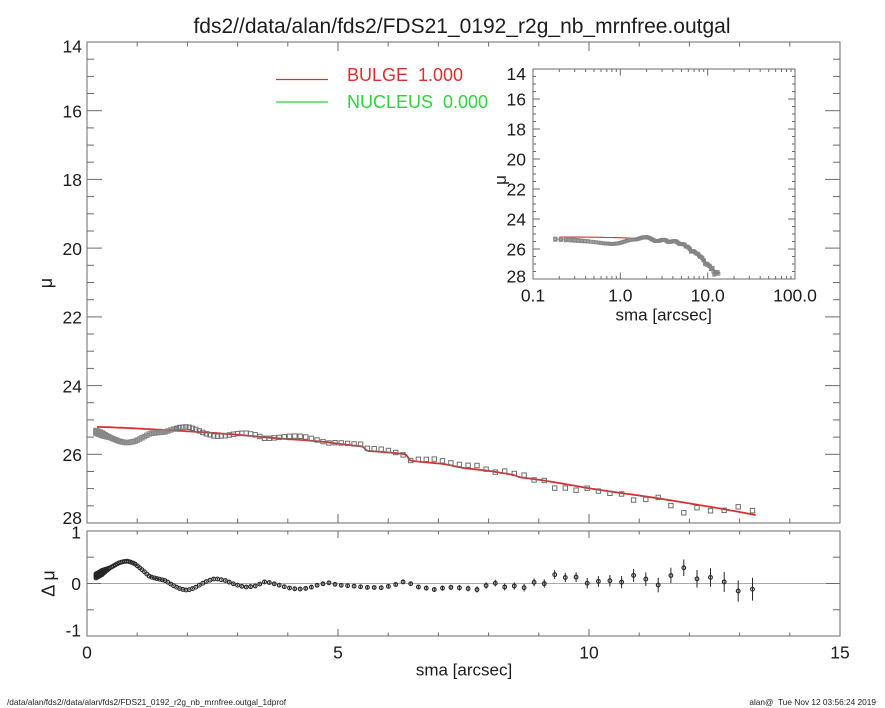 Image resolution: width=885 pixels, height=708 pixels. What do you see at coordinates (533, 295) in the screenshot?
I see `svg-text: 0.1` at bounding box center [533, 295].